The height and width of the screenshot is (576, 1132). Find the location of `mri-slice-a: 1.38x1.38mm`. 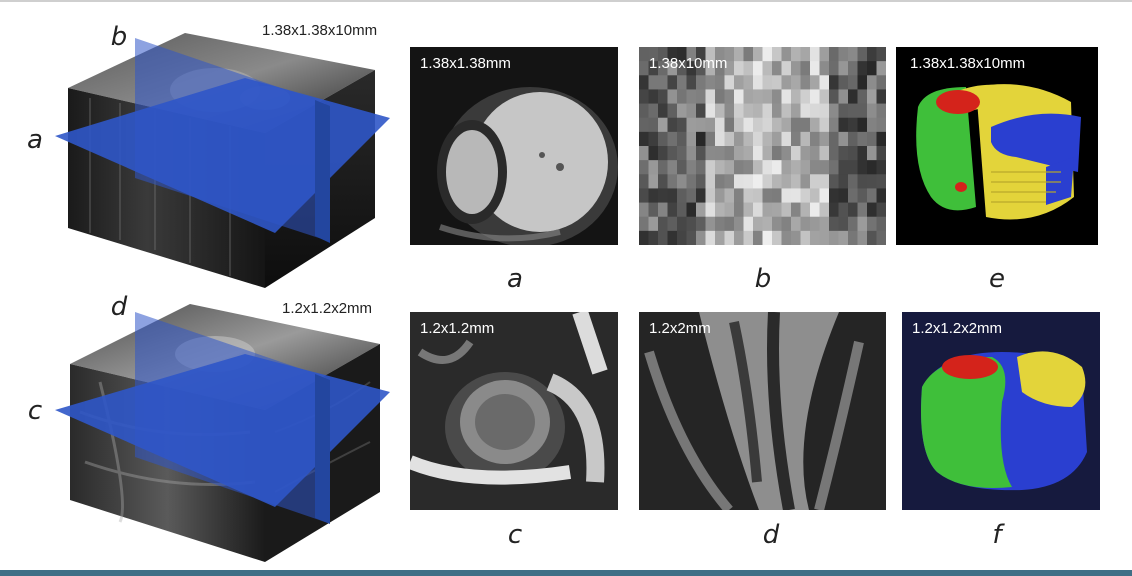

mri-slice-a: 1.38x1.38mm is located at coordinates (514, 146).